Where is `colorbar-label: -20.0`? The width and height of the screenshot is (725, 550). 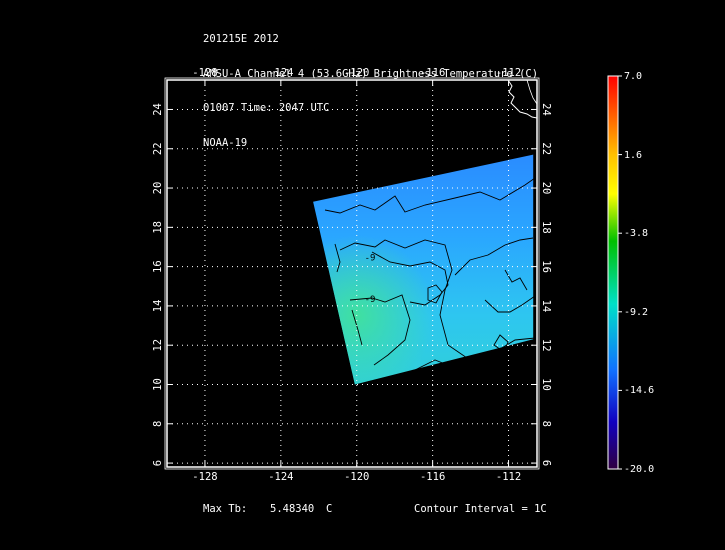 colorbar-label: -20.0 is located at coordinates (639, 469).